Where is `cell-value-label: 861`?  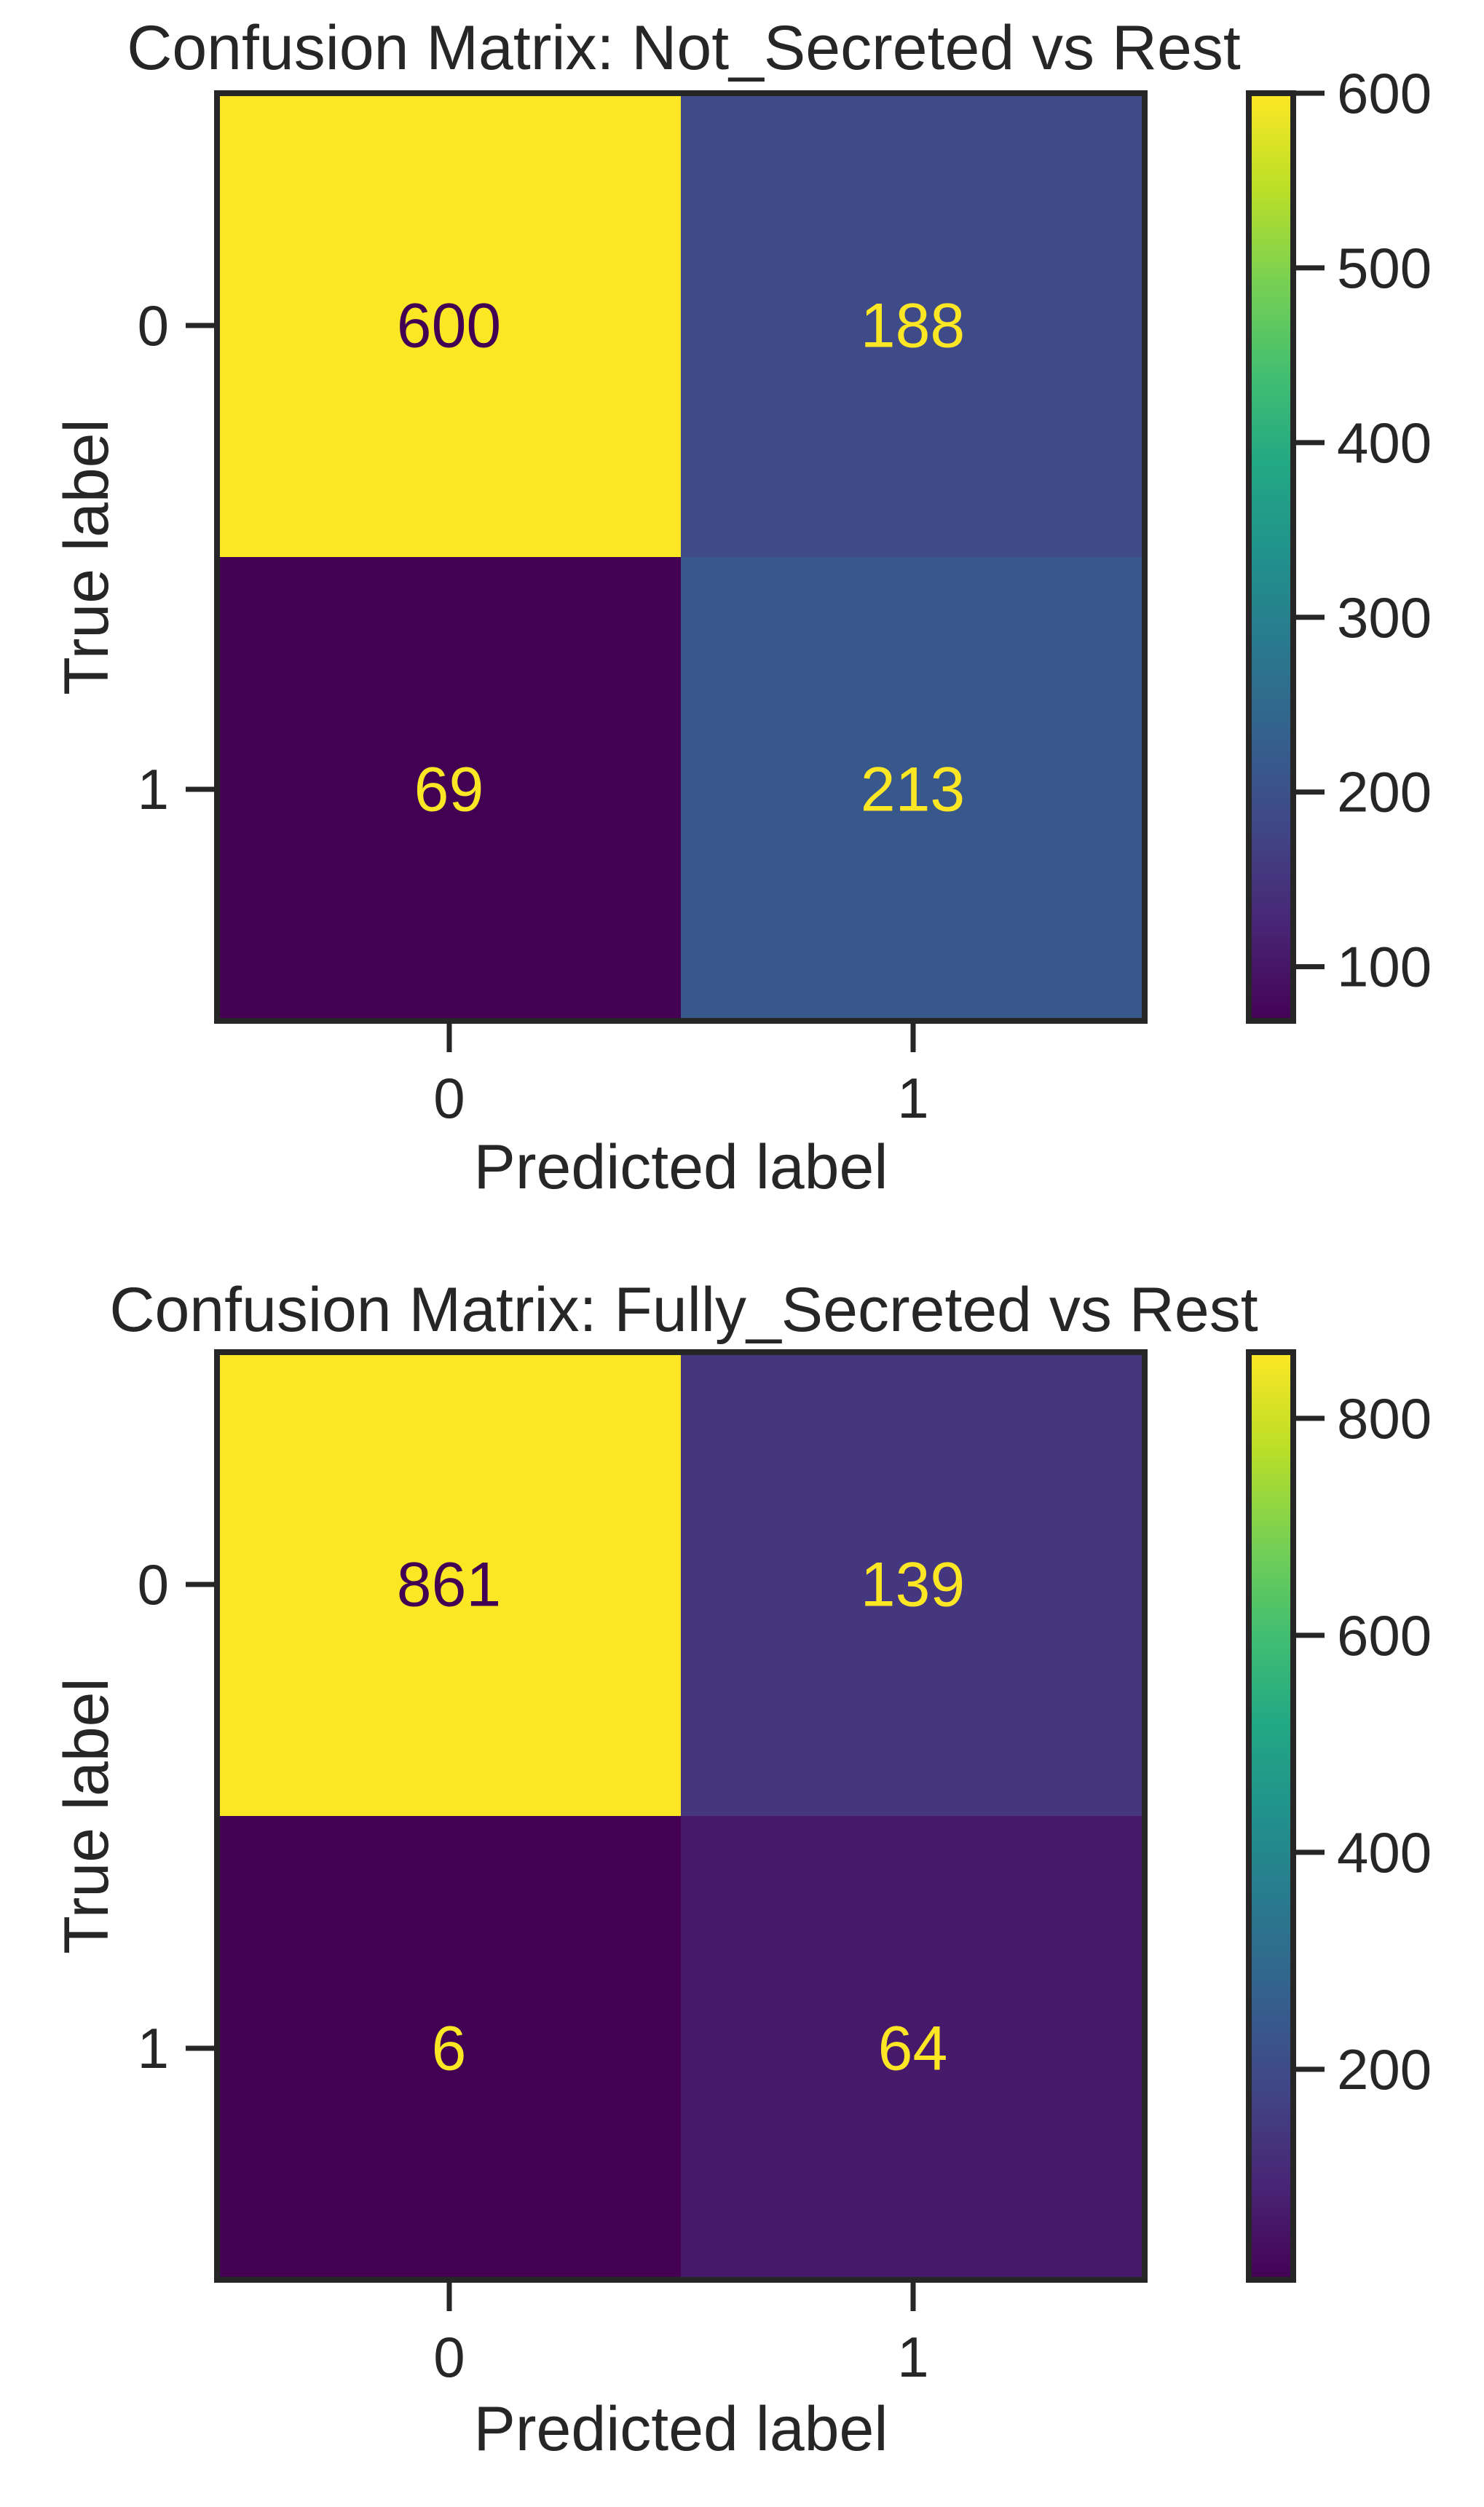
cell-value-label: 861 is located at coordinates (449, 1585).